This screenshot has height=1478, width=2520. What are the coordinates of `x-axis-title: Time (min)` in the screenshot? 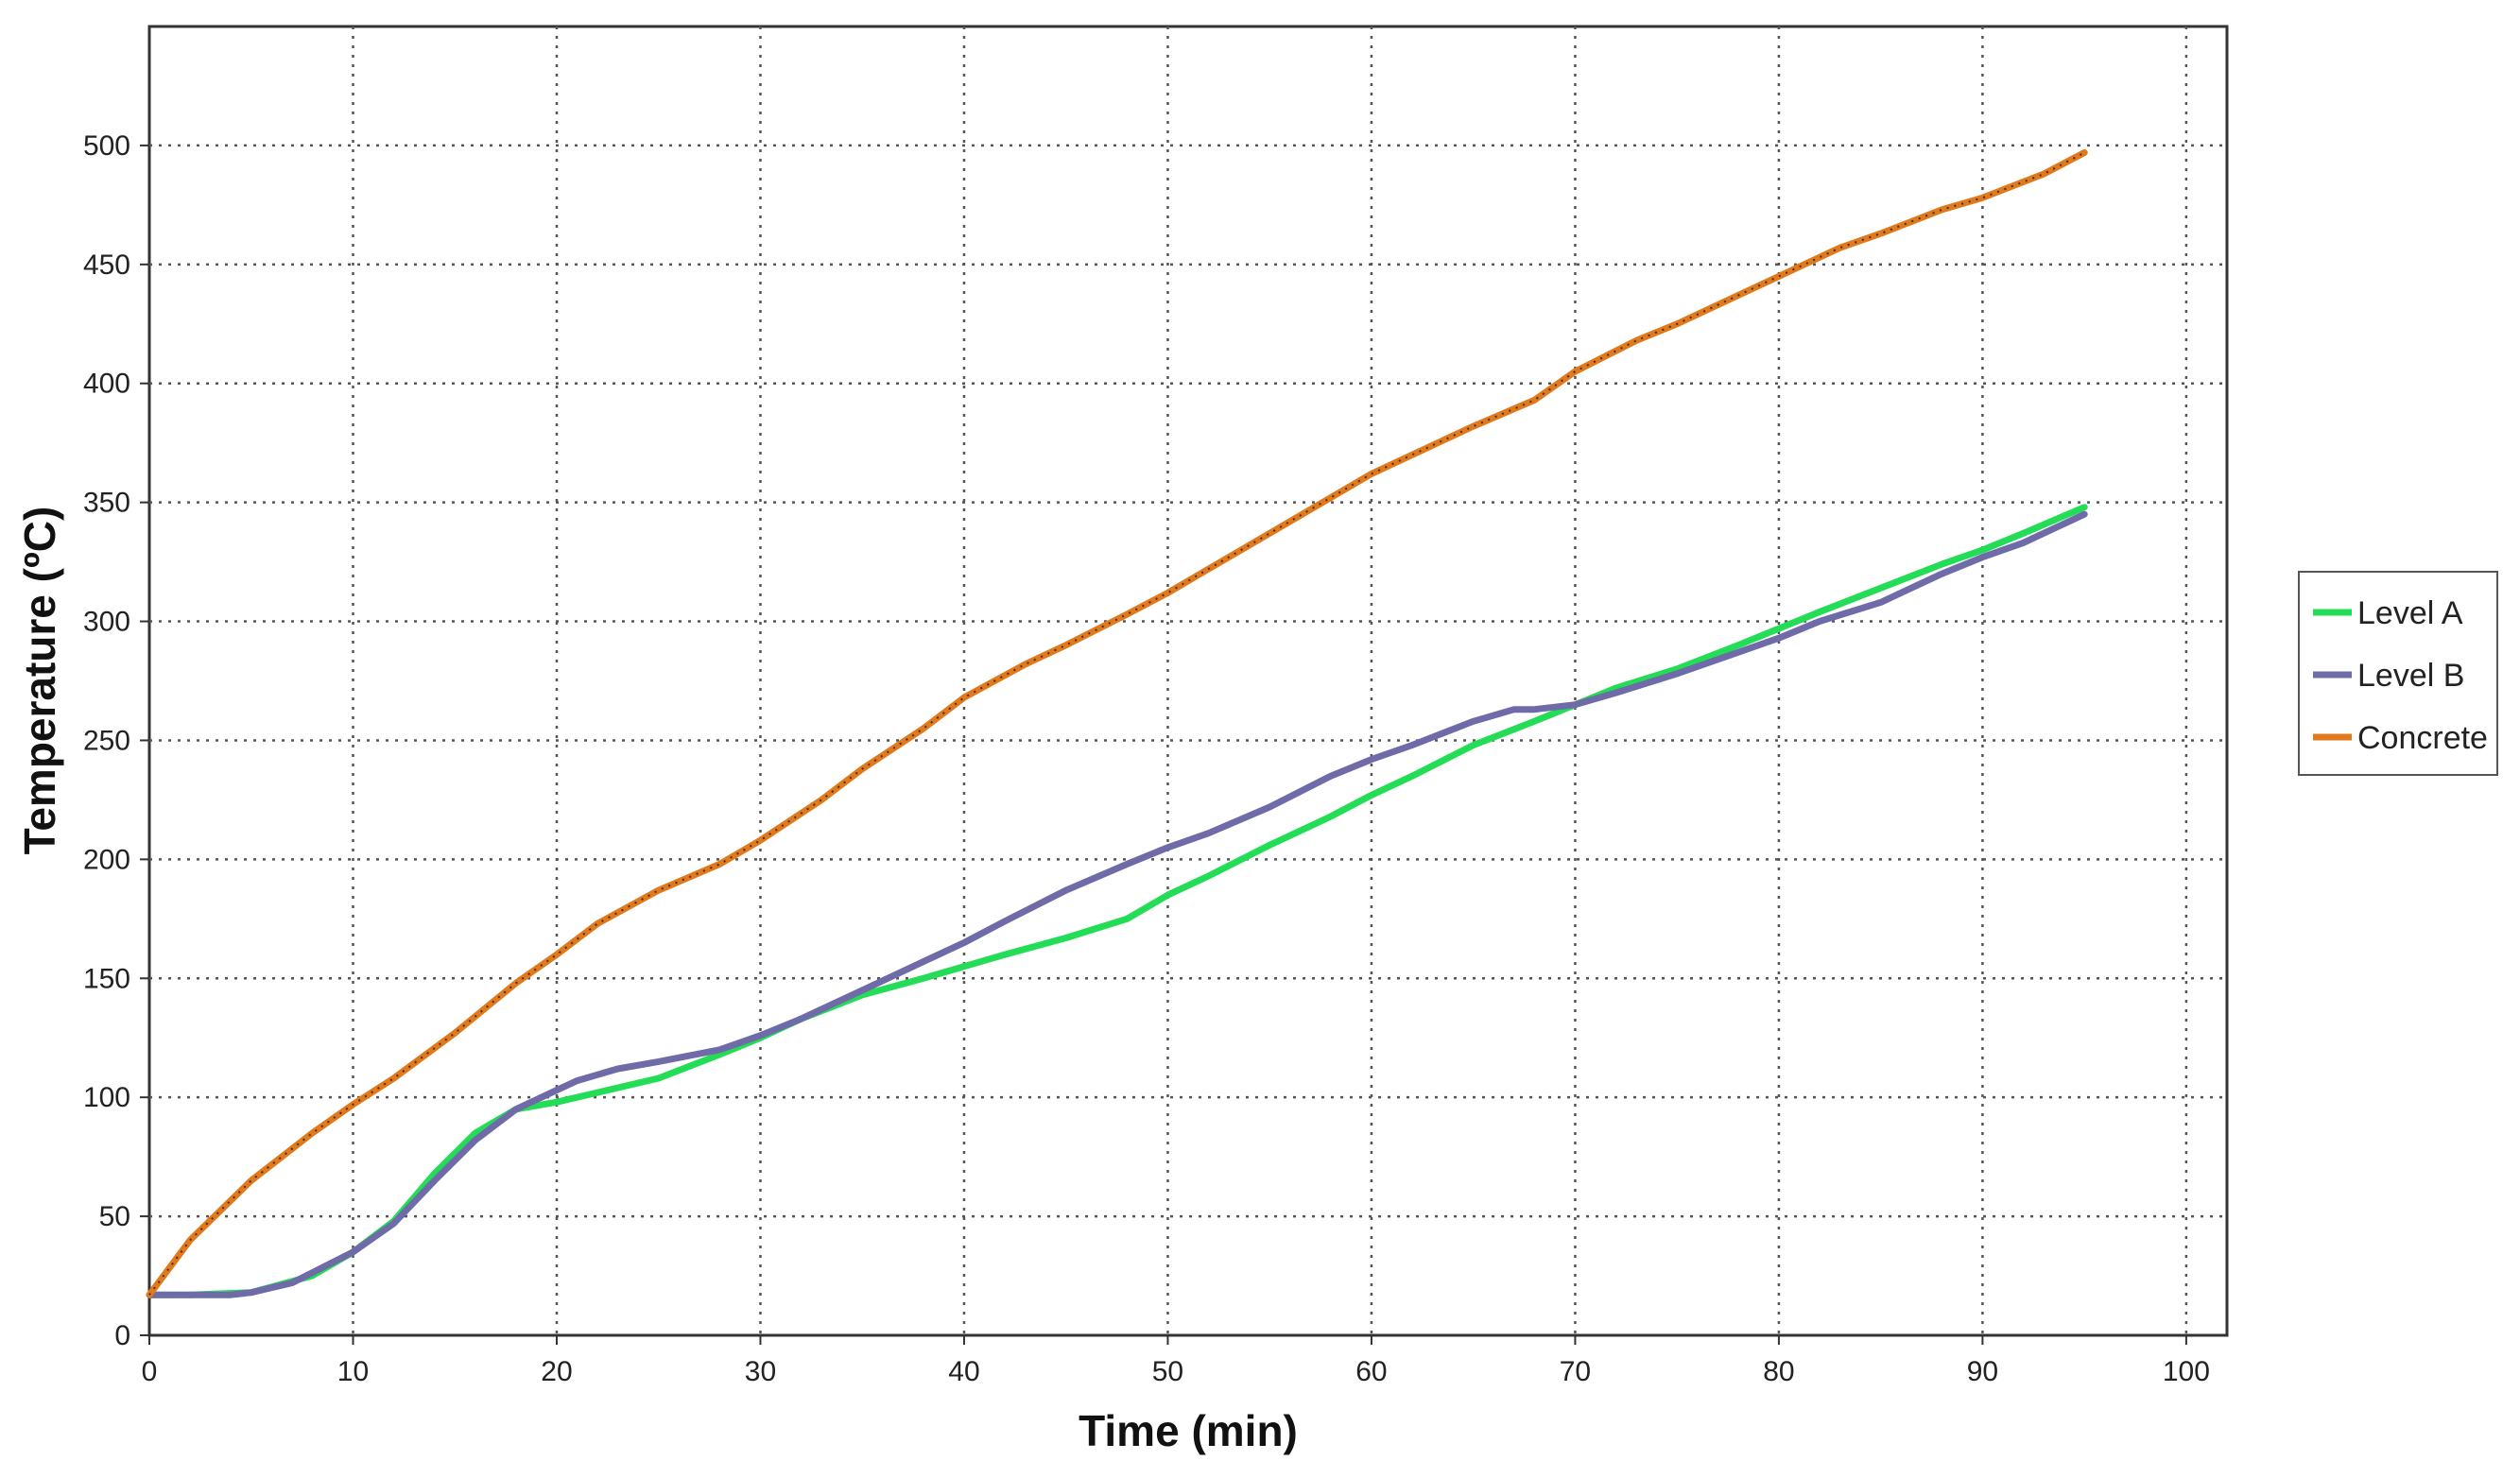 It's located at (1188, 1430).